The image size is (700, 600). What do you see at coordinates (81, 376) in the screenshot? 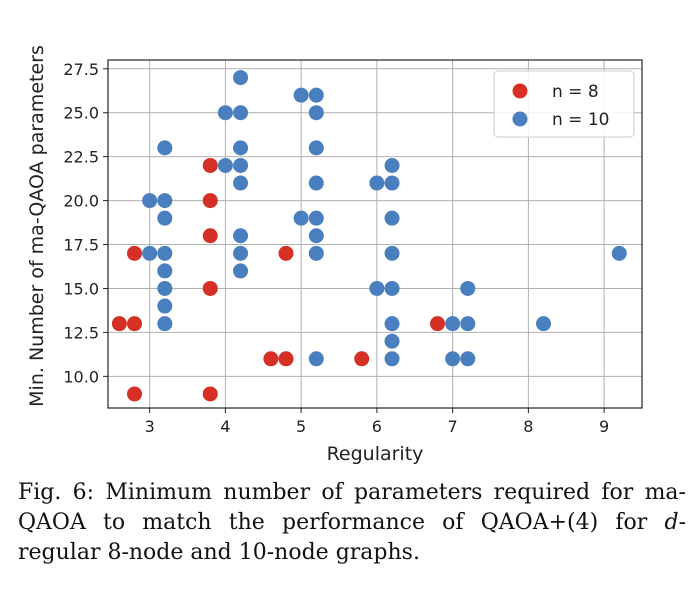
I see `y-tick-label: 10.0` at bounding box center [81, 376].